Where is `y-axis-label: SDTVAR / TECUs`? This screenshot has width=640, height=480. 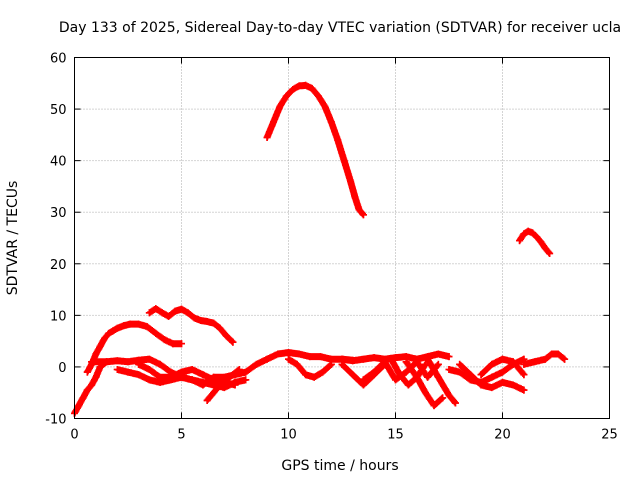 y-axis-label: SDTVAR / TECUs is located at coordinates (13, 238).